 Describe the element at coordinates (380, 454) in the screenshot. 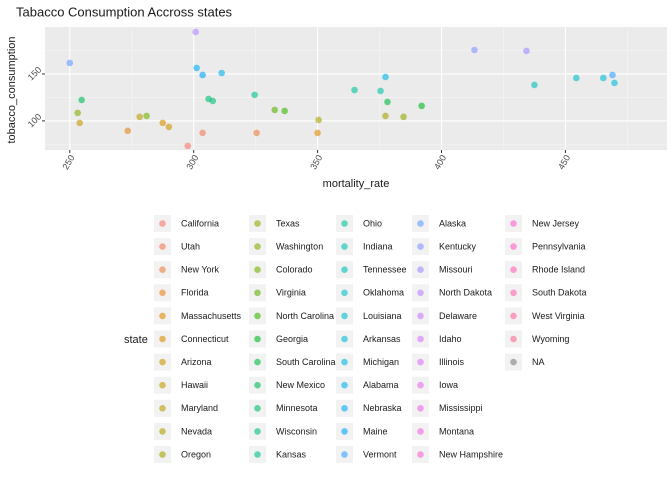

I see `legend-label: Vermont` at that location.